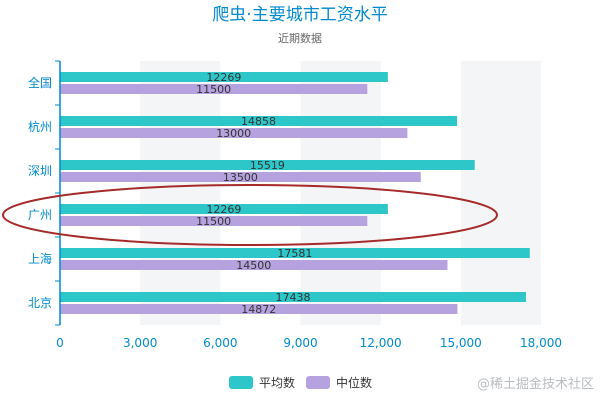 This screenshot has height=400, width=600. I want to click on highlight-ellipse, so click(250, 215).